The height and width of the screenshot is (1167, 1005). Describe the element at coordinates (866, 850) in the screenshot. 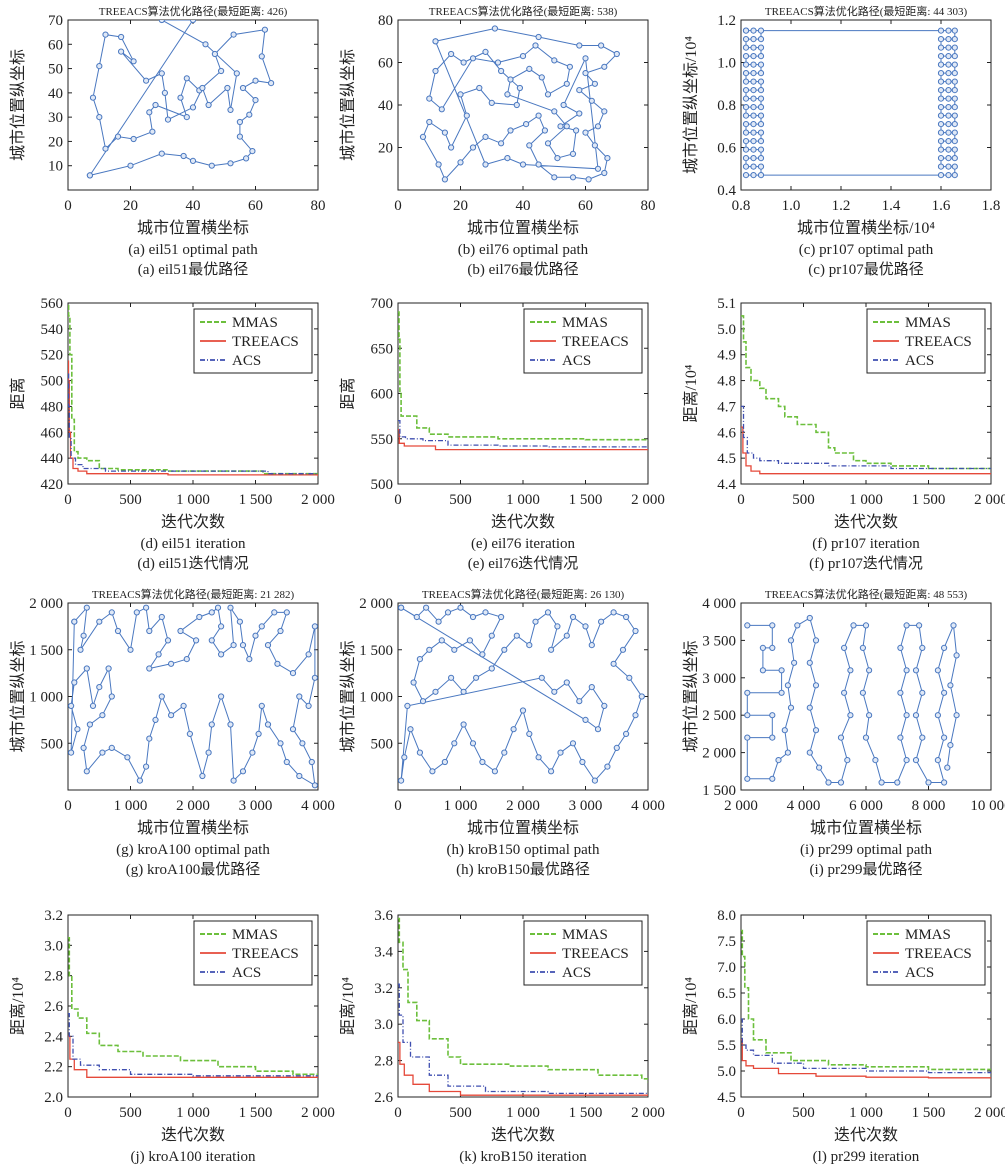

I see `caption-en: (i) pr299 optimal path` at that location.